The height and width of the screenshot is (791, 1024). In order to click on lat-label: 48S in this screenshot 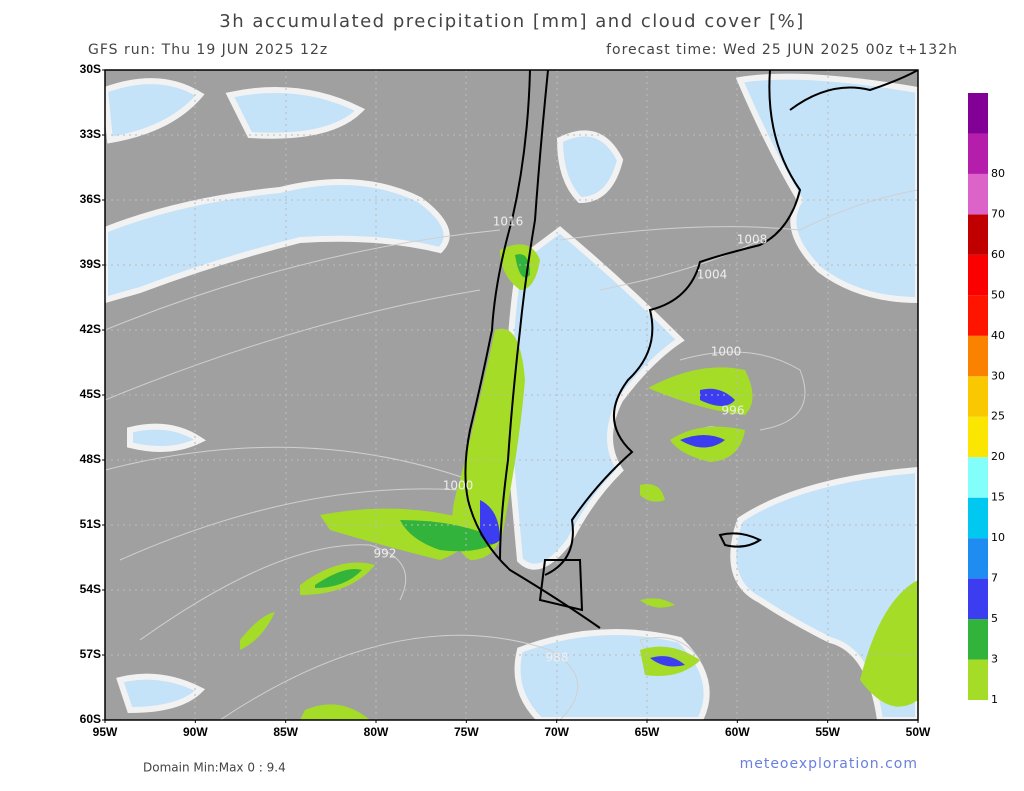, I will do `click(90, 459)`.